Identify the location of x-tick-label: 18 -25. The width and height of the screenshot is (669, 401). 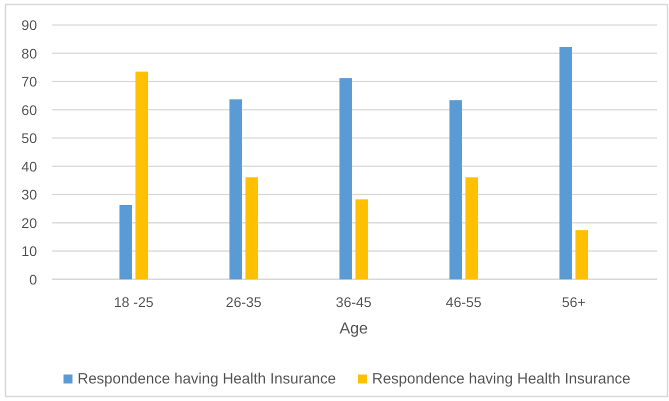
(134, 302).